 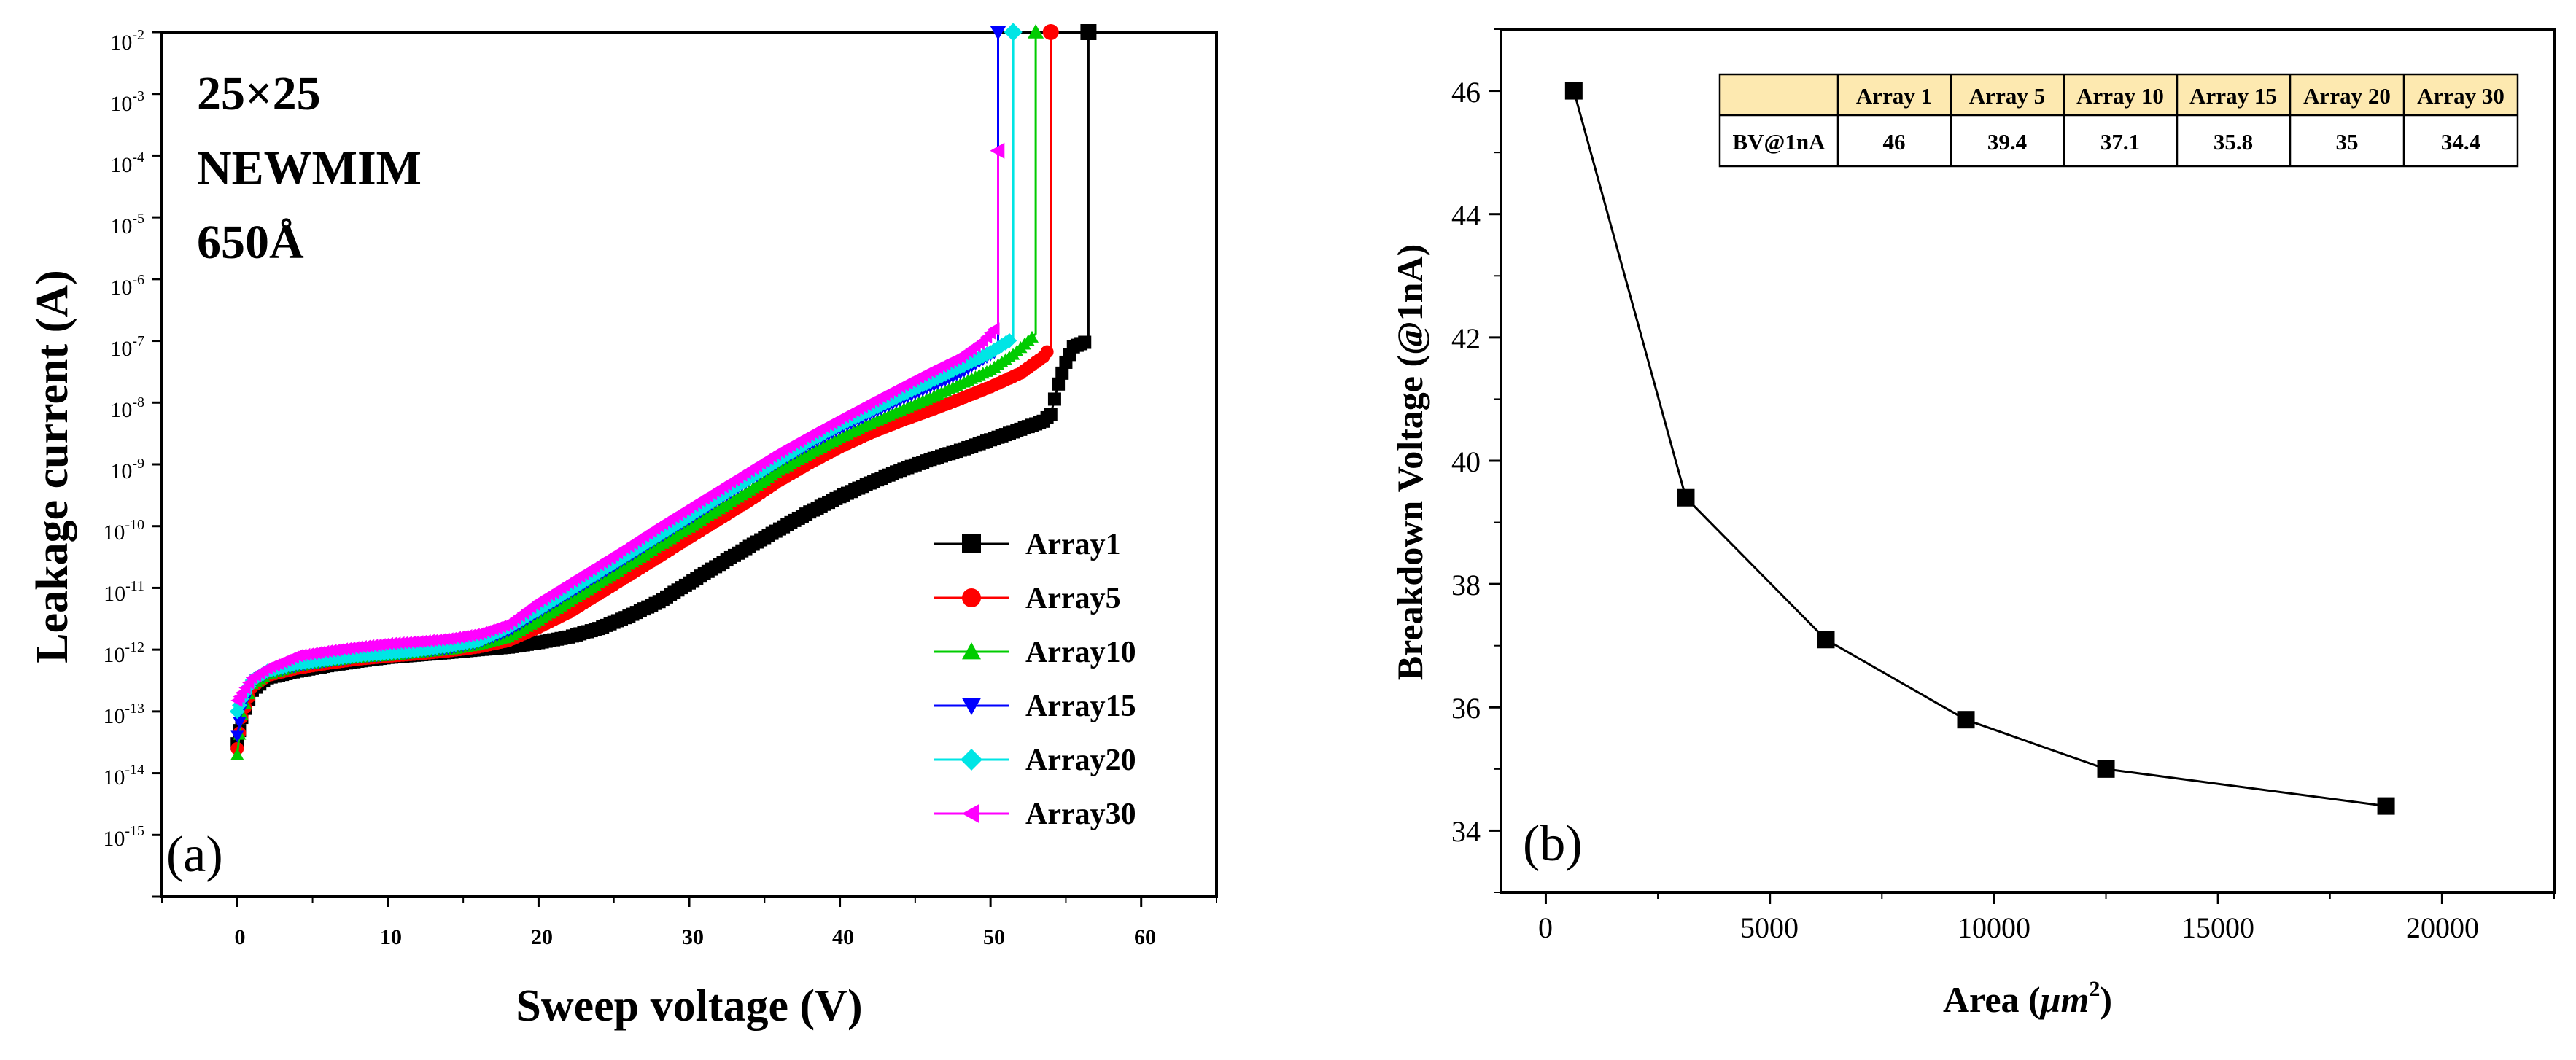 I want to click on panel-a-y-tick-label: 10⁻¹³, so click(x=124, y=714).